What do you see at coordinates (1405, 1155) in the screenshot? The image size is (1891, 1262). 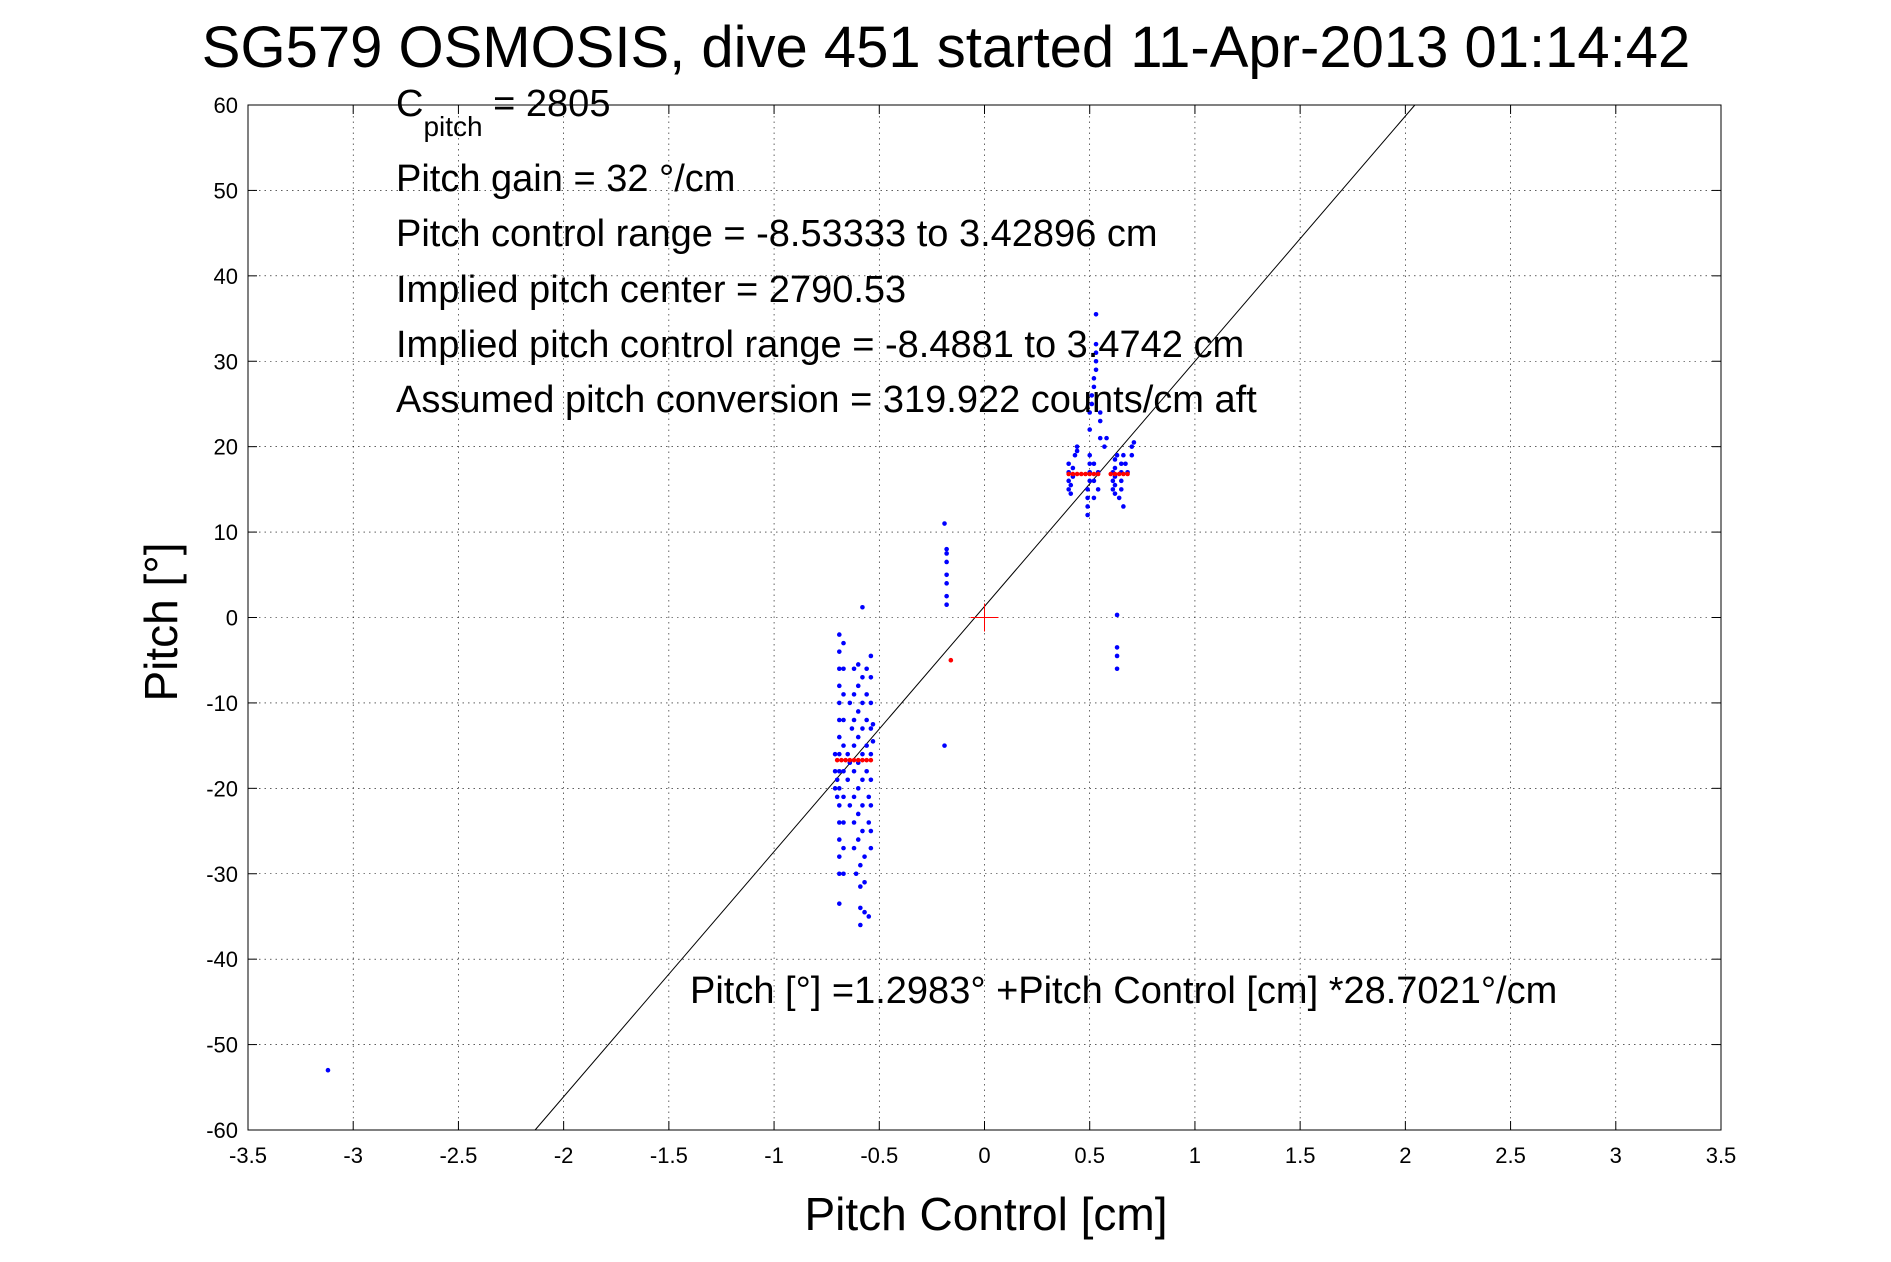 I see `x-tick-label: 2` at bounding box center [1405, 1155].